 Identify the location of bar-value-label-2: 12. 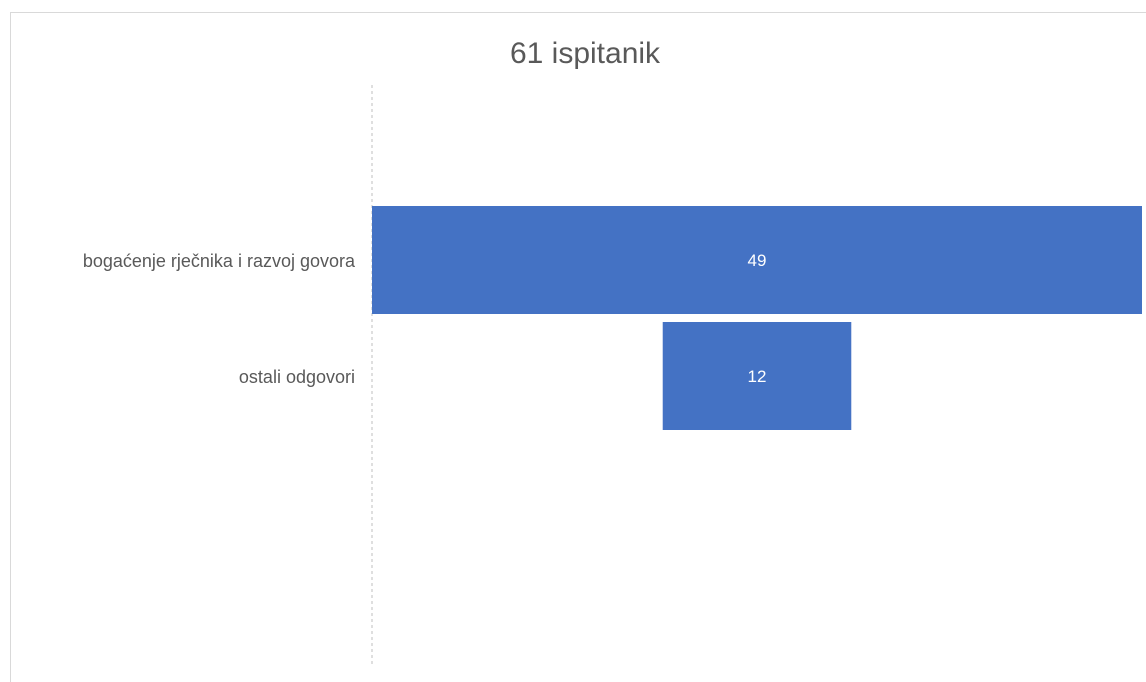
(757, 376).